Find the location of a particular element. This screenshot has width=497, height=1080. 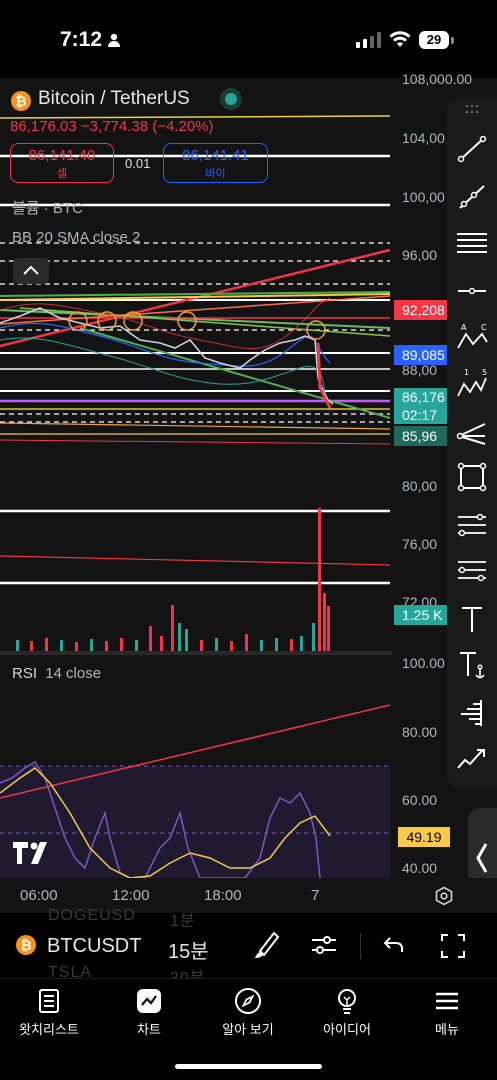

toolbar-divider is located at coordinates (360, 946).